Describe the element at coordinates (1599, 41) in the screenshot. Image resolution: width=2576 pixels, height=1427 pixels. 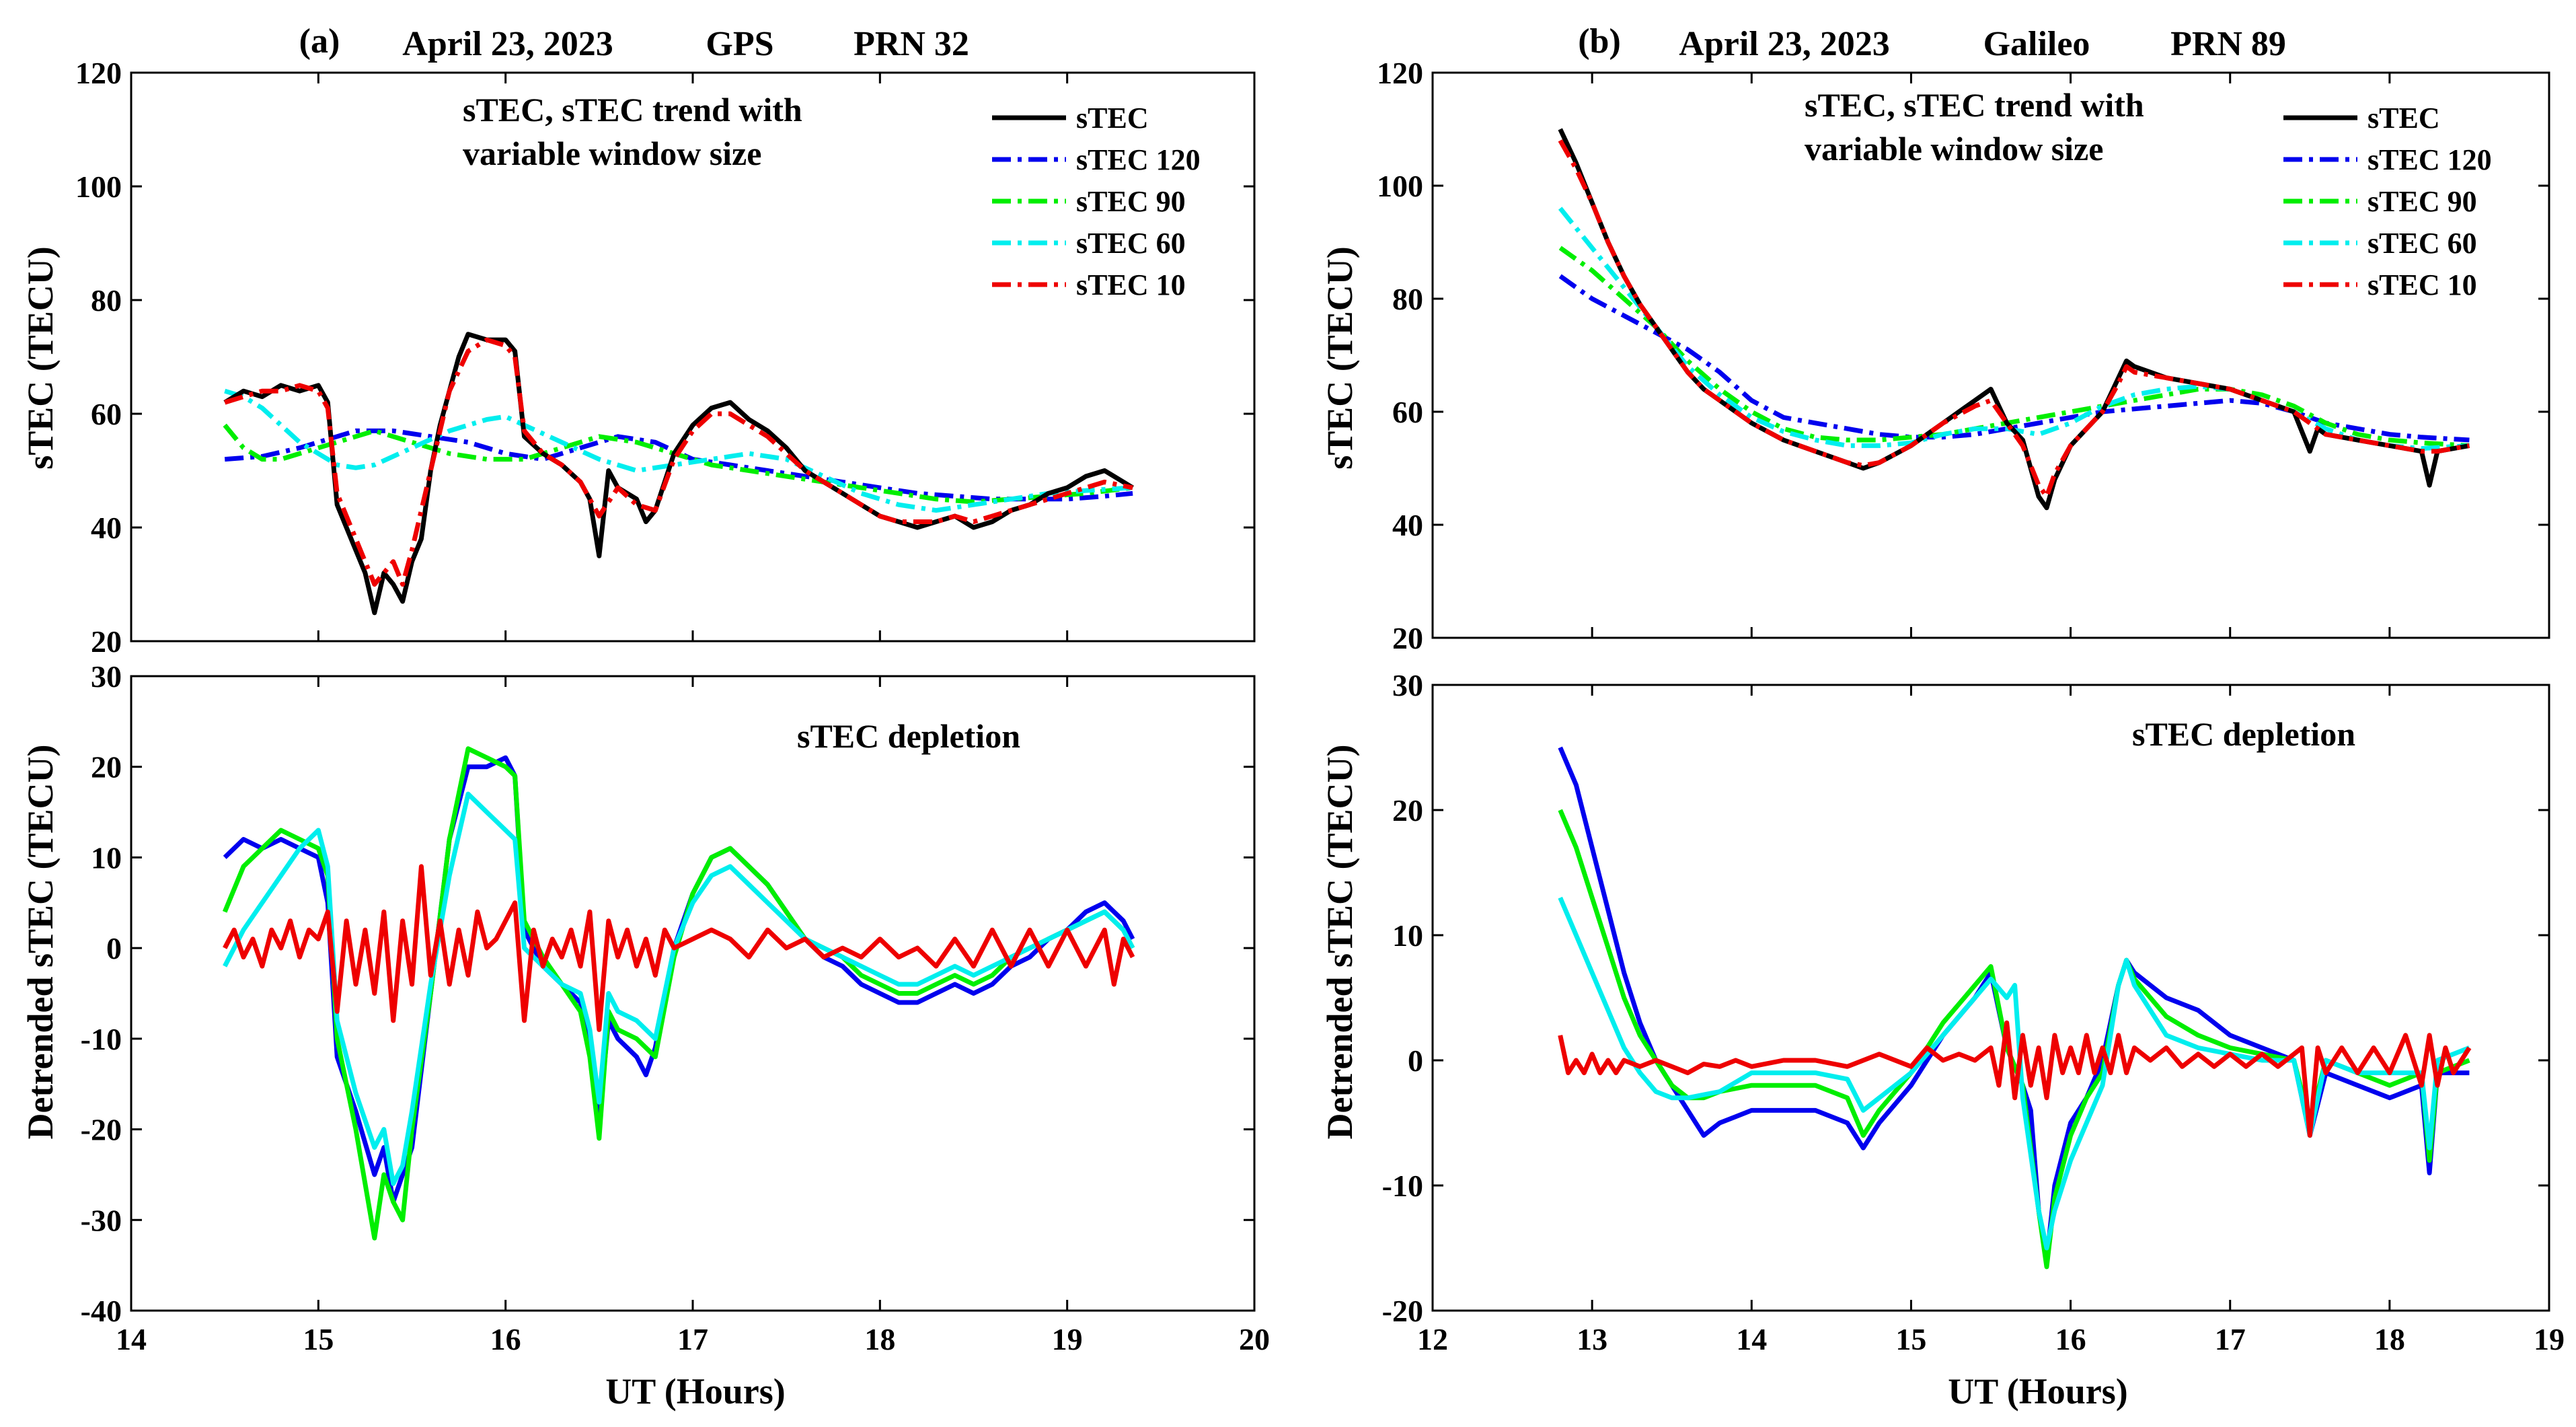
I see `panel-b-label: (b)` at that location.